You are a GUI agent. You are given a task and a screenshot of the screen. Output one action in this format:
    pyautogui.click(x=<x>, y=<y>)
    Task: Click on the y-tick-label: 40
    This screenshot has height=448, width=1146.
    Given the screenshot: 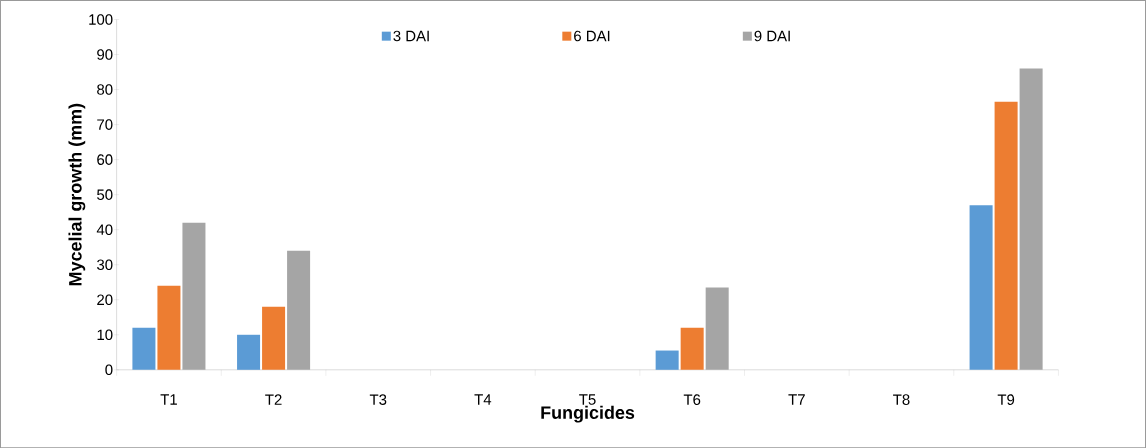 What is the action you would take?
    pyautogui.click(x=104, y=229)
    